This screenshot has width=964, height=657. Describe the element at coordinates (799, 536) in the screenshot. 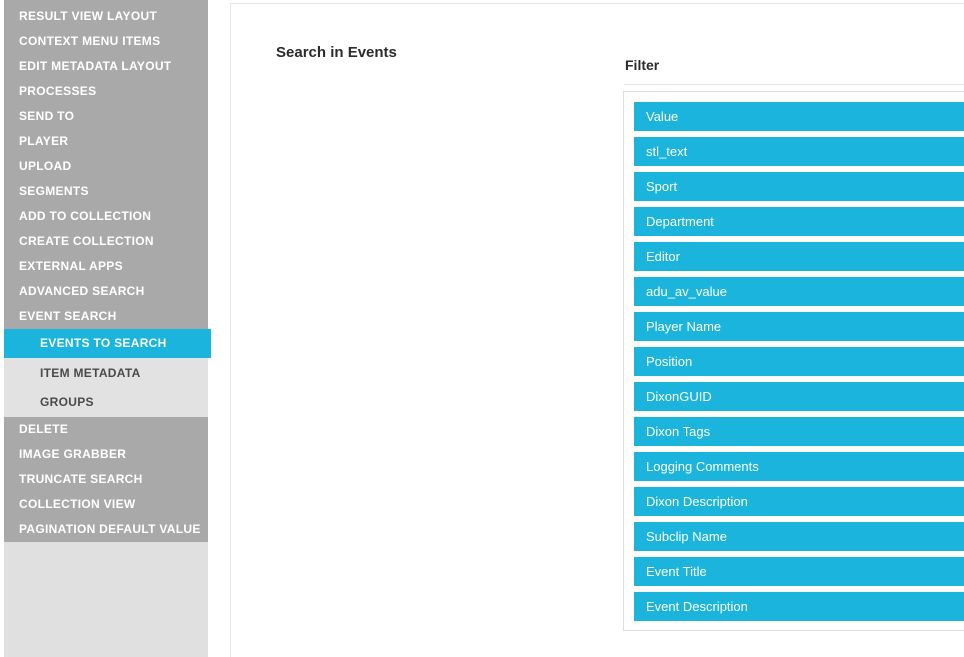

I see `filter-option-button: Subclip Name` at that location.